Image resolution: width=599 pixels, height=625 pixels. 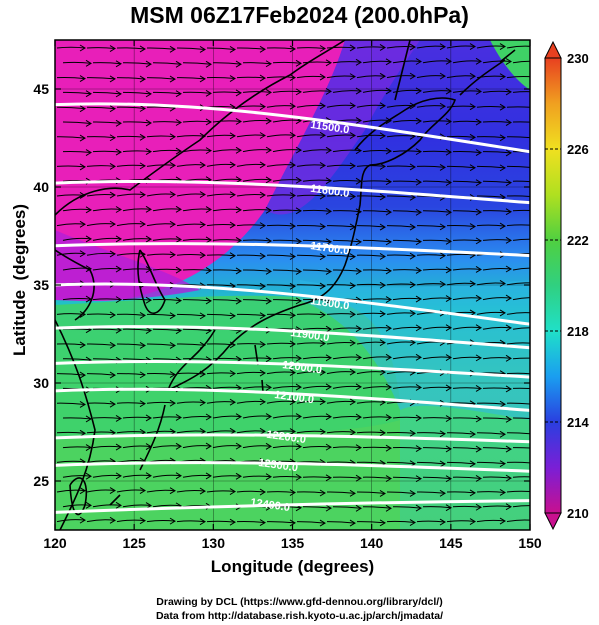 I want to click on warm-patch-ne, so click(x=510, y=65).